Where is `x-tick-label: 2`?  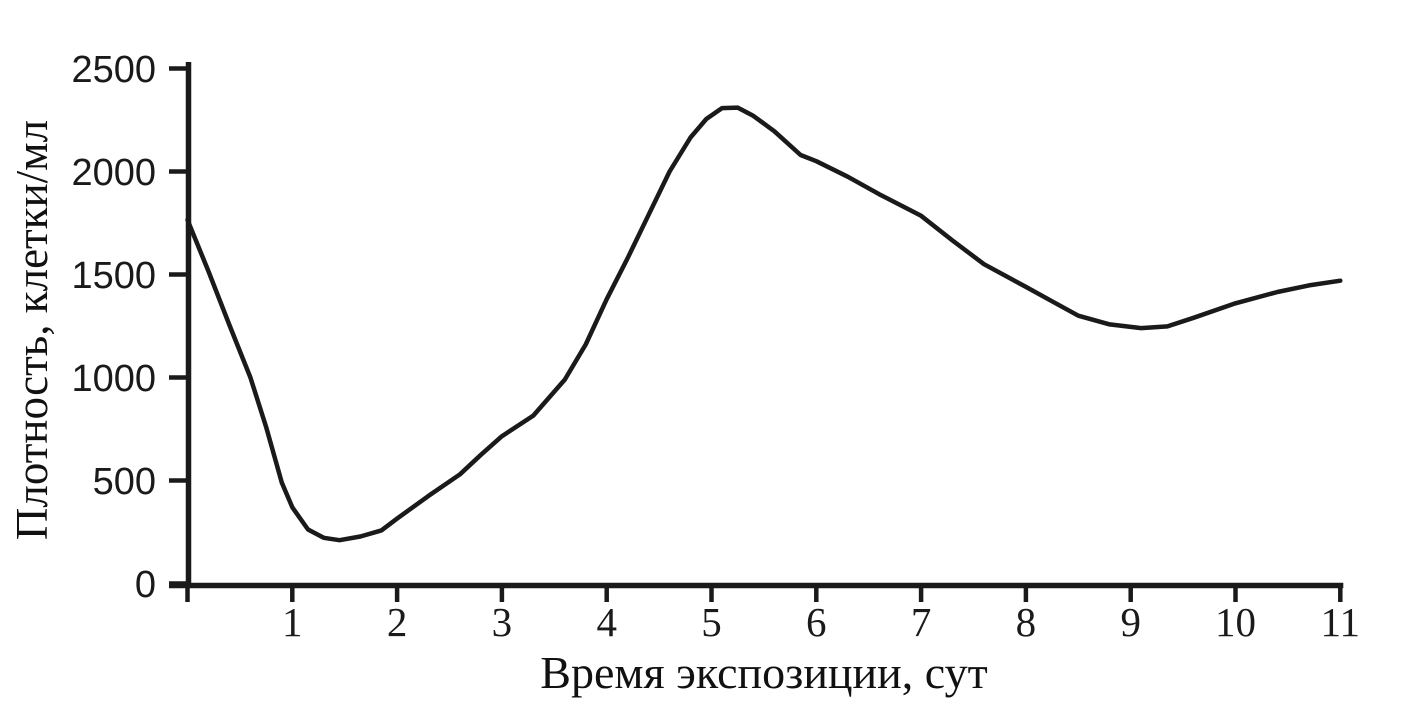 x-tick-label: 2 is located at coordinates (397, 622).